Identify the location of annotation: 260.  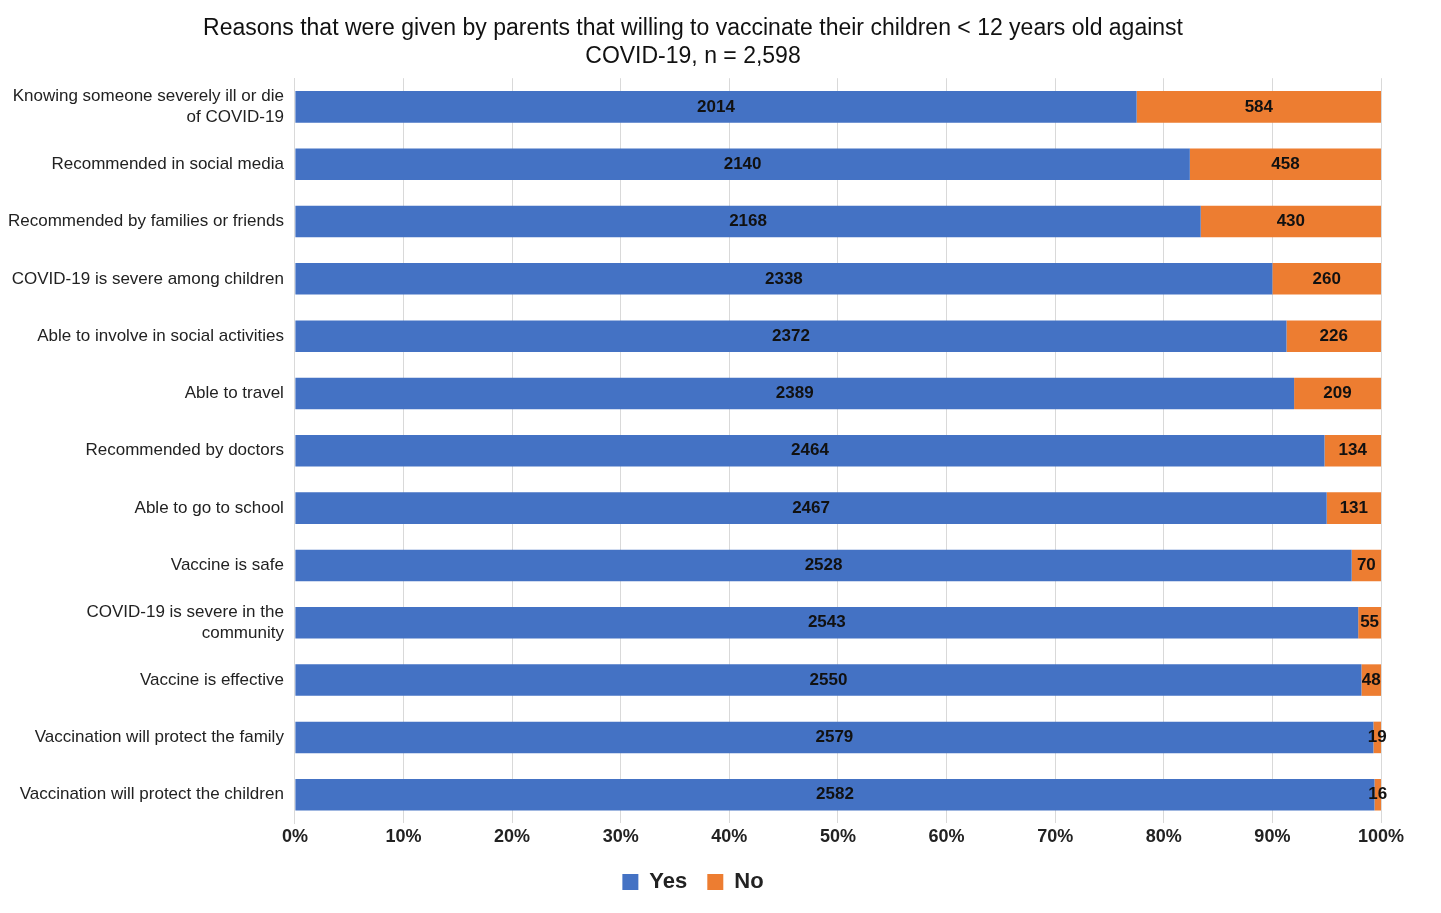
(1326, 278).